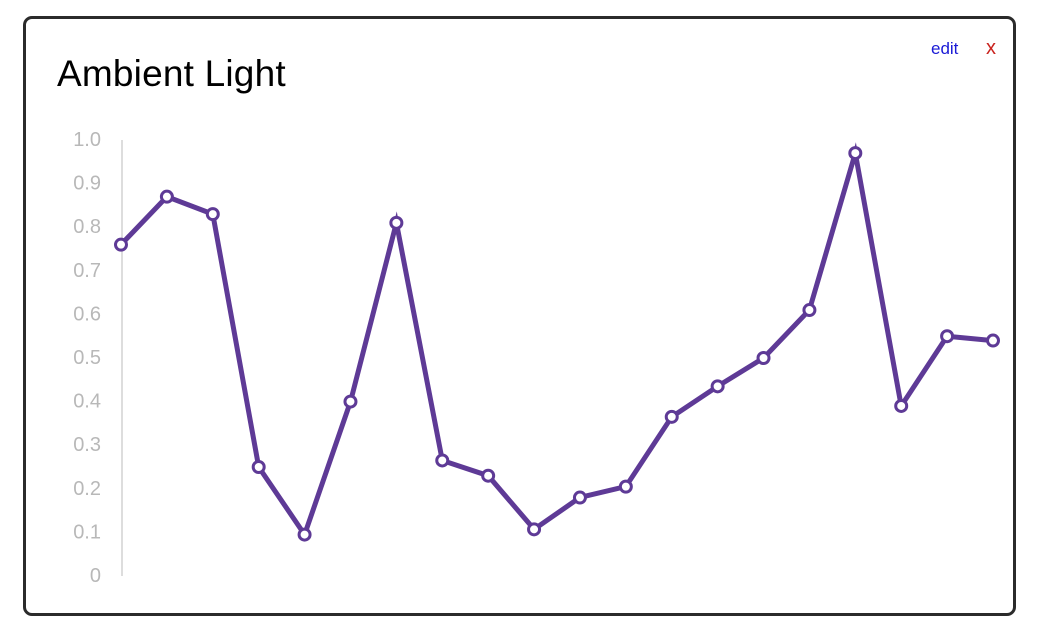 The image size is (1050, 644). Describe the element at coordinates (87, 358) in the screenshot. I see `y-tick-label: 0.5` at that location.